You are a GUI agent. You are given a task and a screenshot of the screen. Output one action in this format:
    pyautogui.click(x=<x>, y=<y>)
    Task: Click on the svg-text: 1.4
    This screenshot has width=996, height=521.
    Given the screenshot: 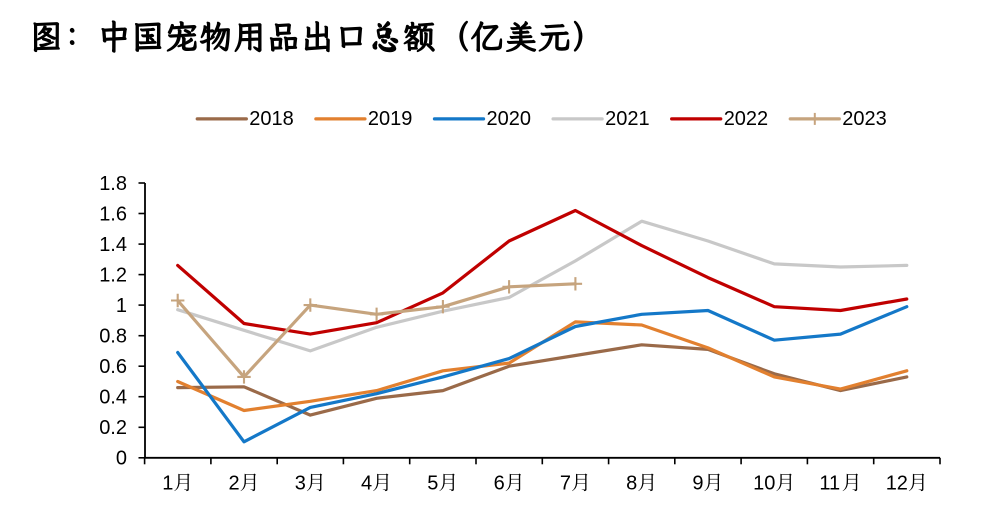 What is the action you would take?
    pyautogui.click(x=113, y=245)
    